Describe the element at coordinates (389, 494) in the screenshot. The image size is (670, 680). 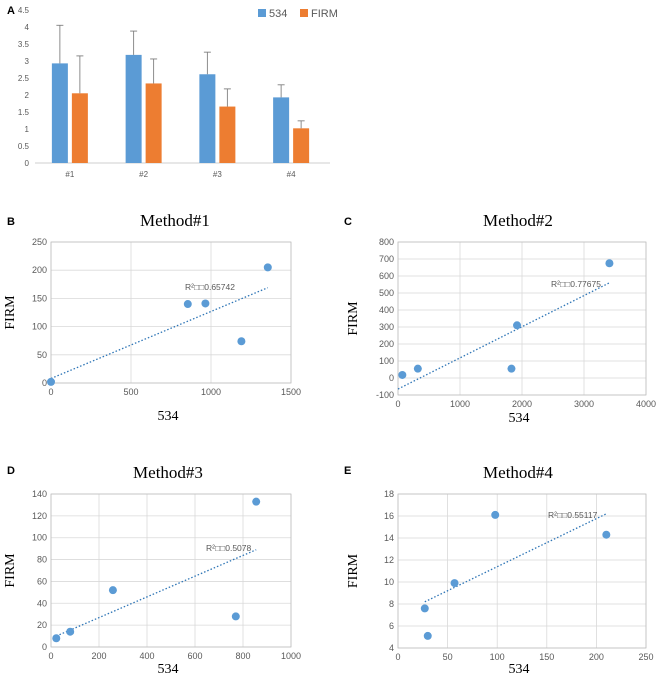
I see `y-tick-label: 18` at that location.